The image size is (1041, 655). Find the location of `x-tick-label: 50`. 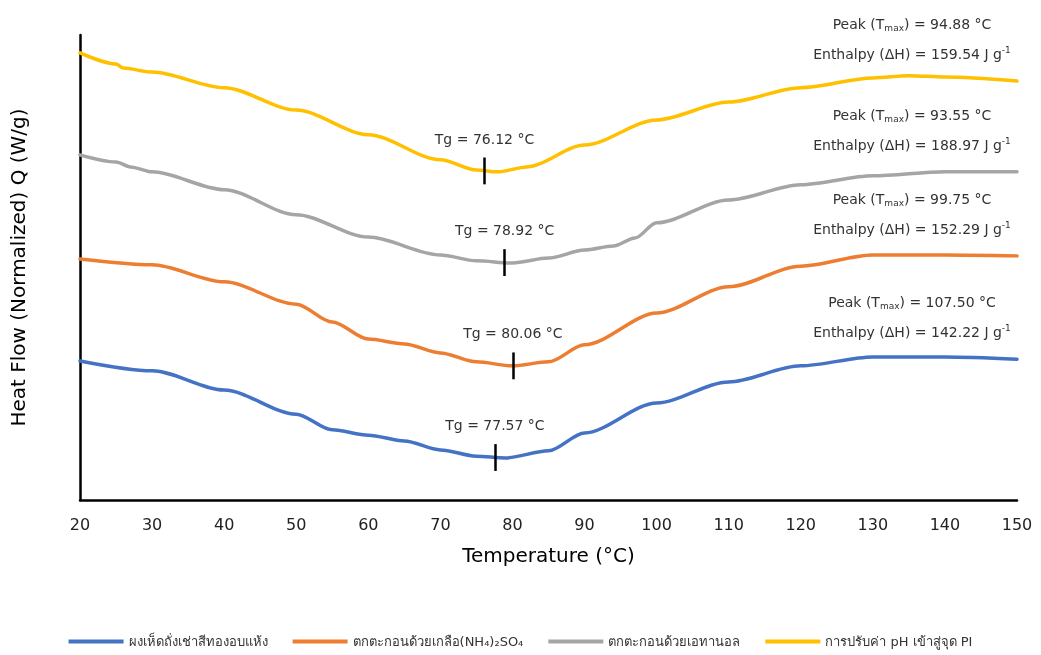

x-tick-label: 50 is located at coordinates (296, 524).